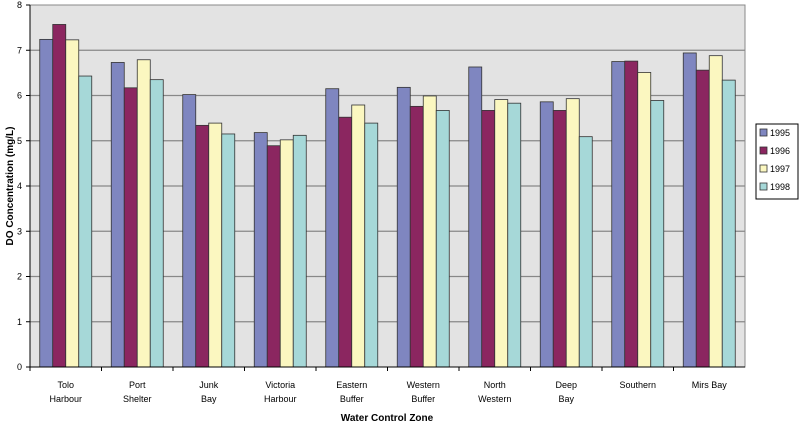 The width and height of the screenshot is (800, 429). I want to click on y-axis-title: DO Concentration (mg/L), so click(10, 186).